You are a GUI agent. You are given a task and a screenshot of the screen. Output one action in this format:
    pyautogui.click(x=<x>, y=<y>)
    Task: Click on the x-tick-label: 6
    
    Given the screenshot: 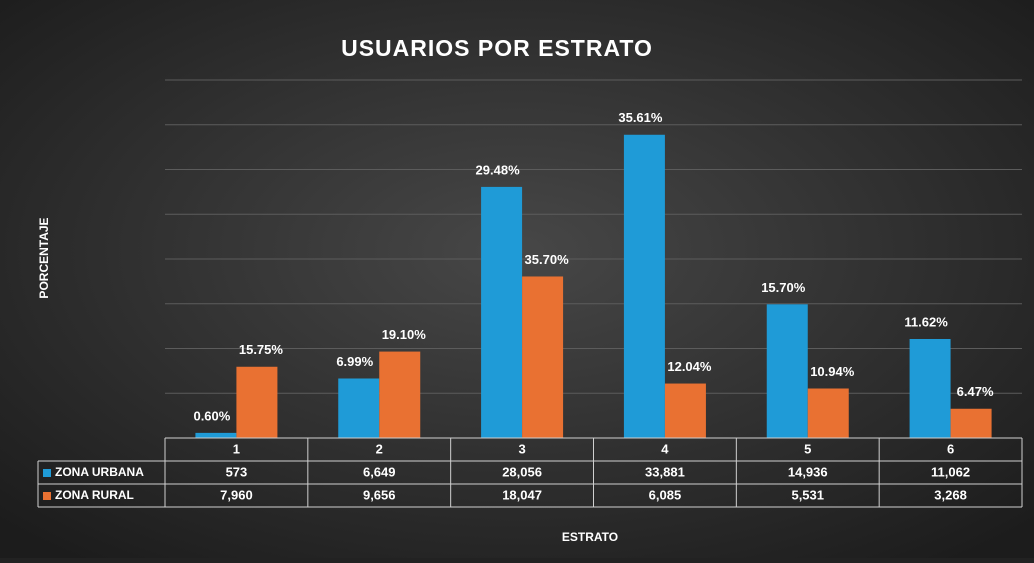 What is the action you would take?
    pyautogui.click(x=950, y=448)
    